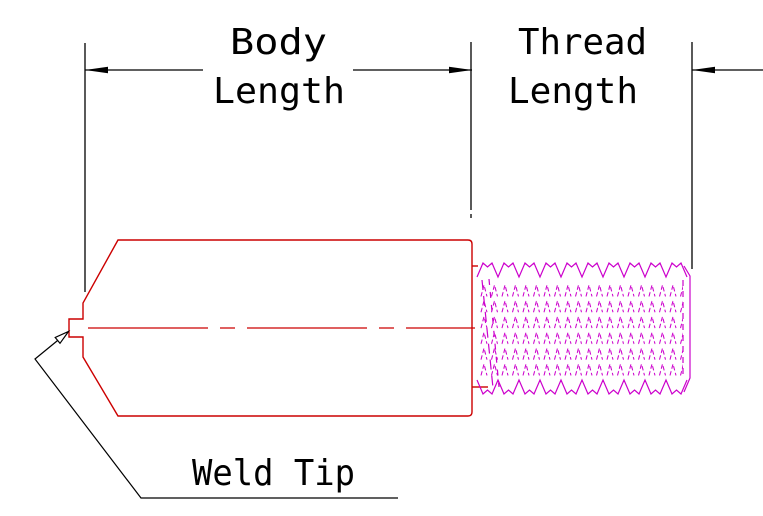  I want to click on thread-crest-bottom, so click(582, 387).